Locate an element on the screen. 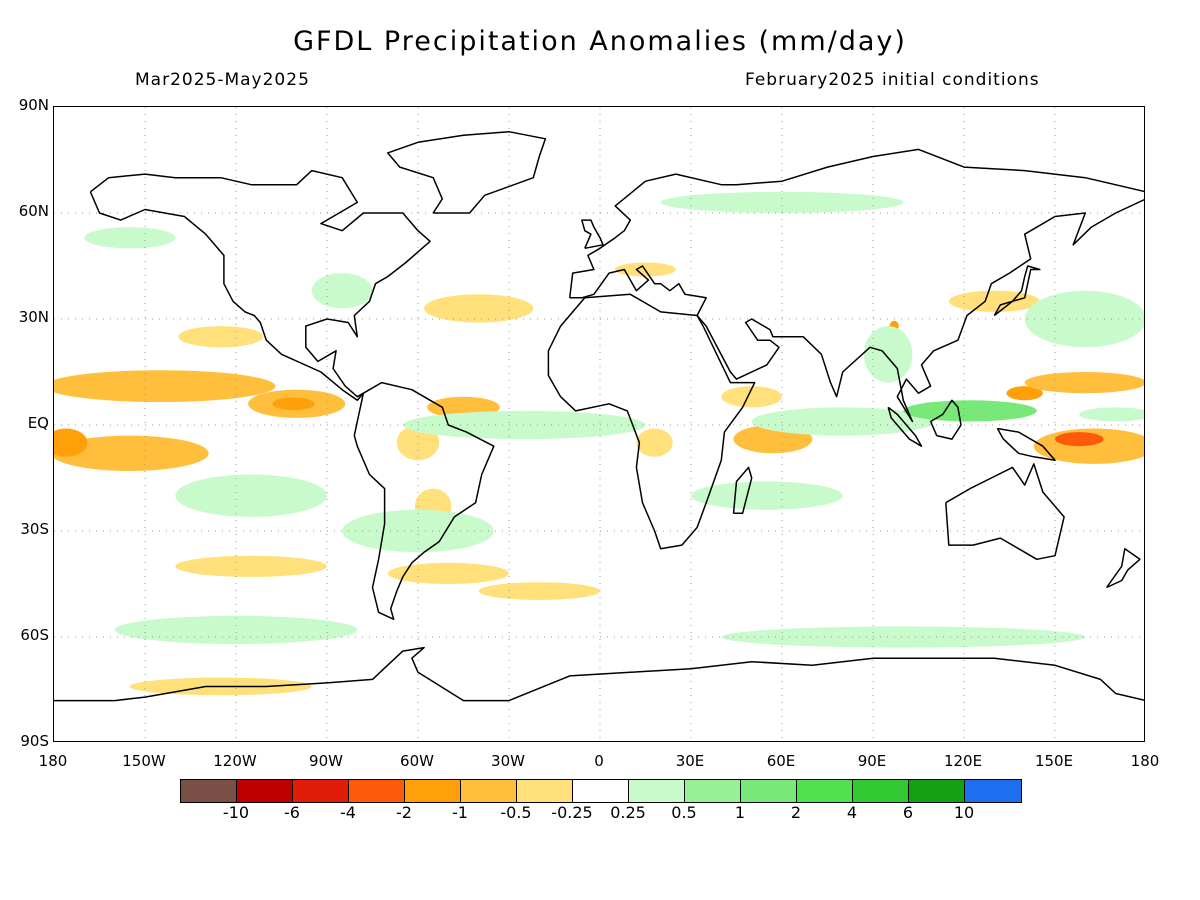  colorbar is located at coordinates (601, 791).